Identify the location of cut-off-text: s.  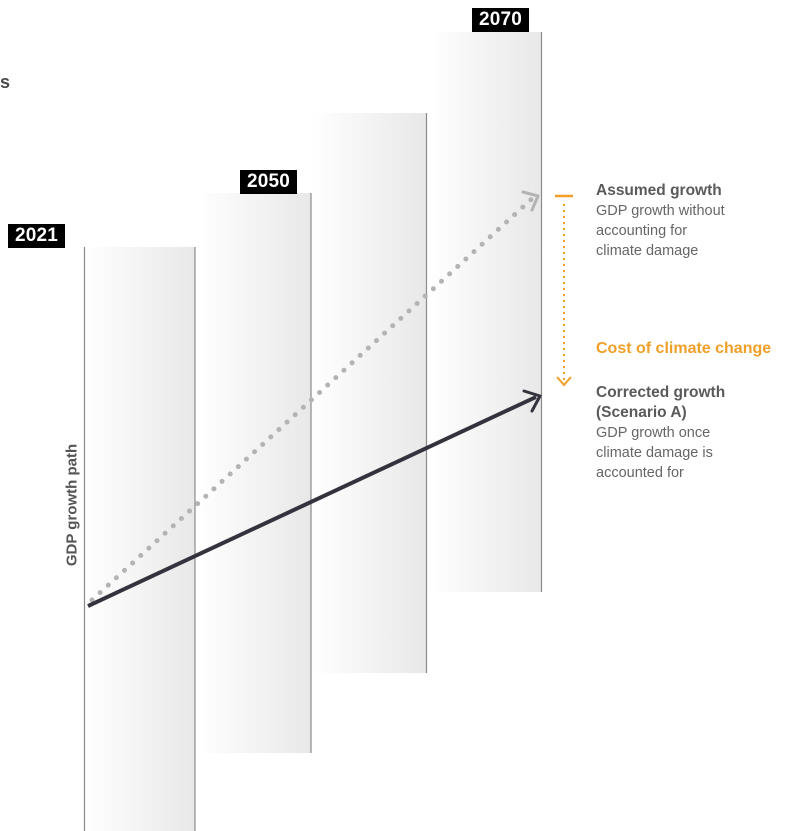
(5, 82).